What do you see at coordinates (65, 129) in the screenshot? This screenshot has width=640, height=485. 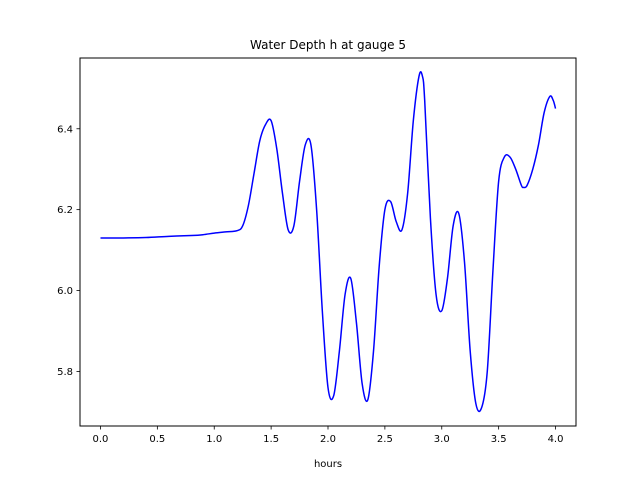 I see `y-tick-label: 6.4` at bounding box center [65, 129].